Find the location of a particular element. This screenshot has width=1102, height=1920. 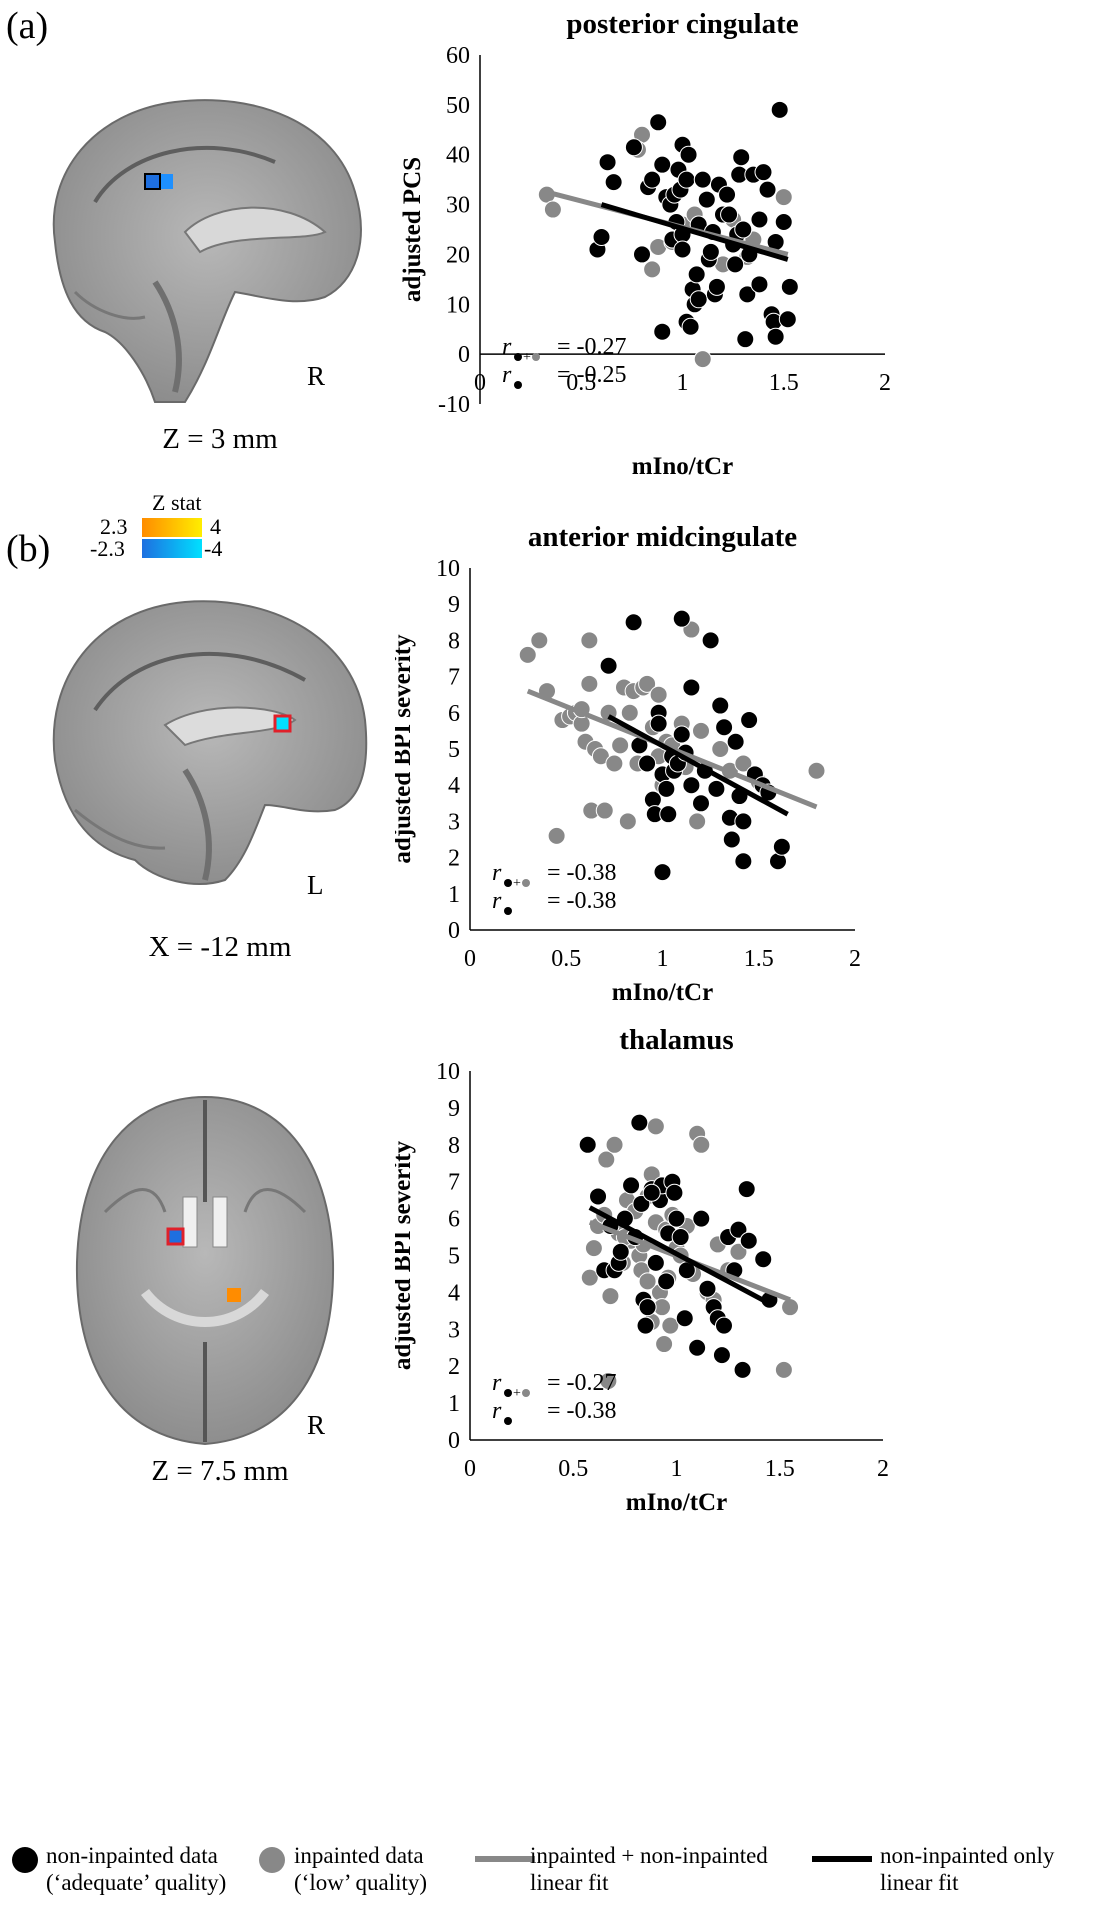

roi-marker-thalamus-left is located at coordinates (175, 1236).